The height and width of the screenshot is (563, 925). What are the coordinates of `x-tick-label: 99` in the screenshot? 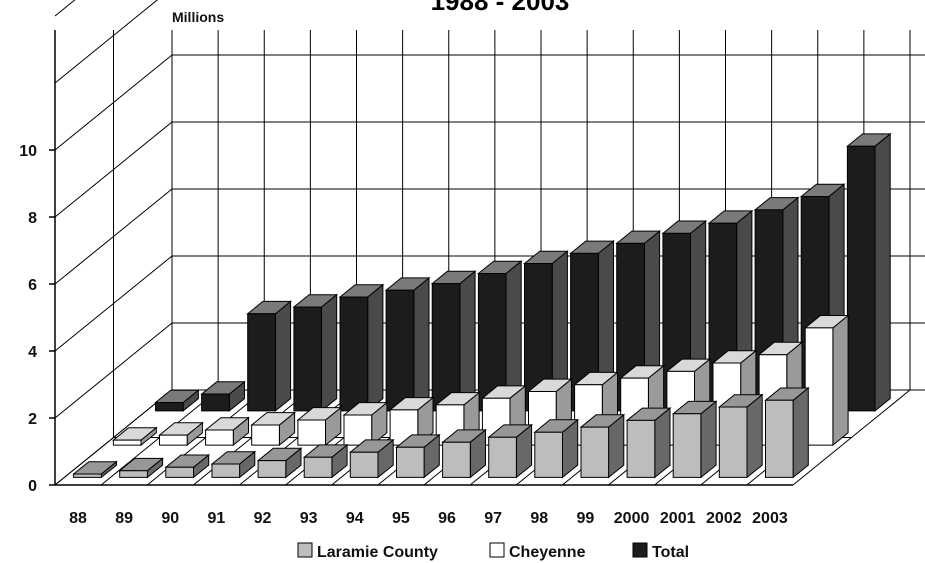 It's located at (586, 518).